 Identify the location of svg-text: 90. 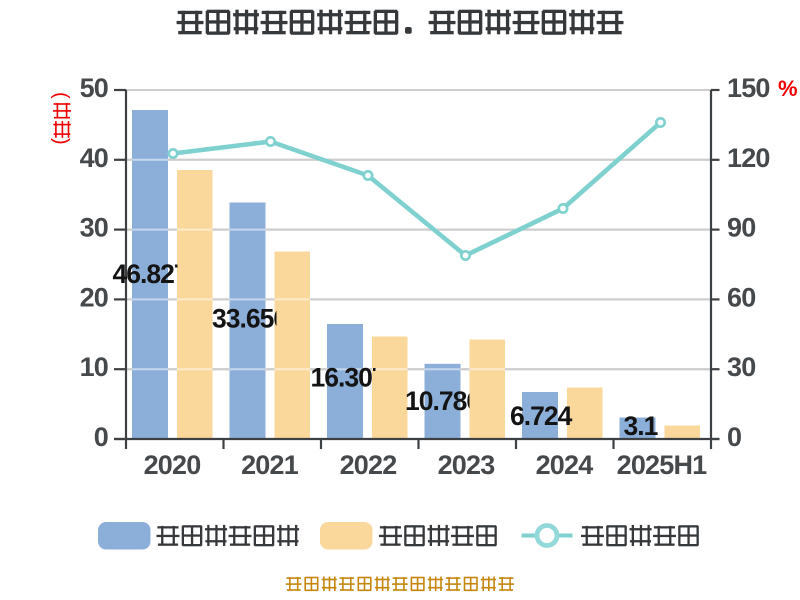
(741, 228).